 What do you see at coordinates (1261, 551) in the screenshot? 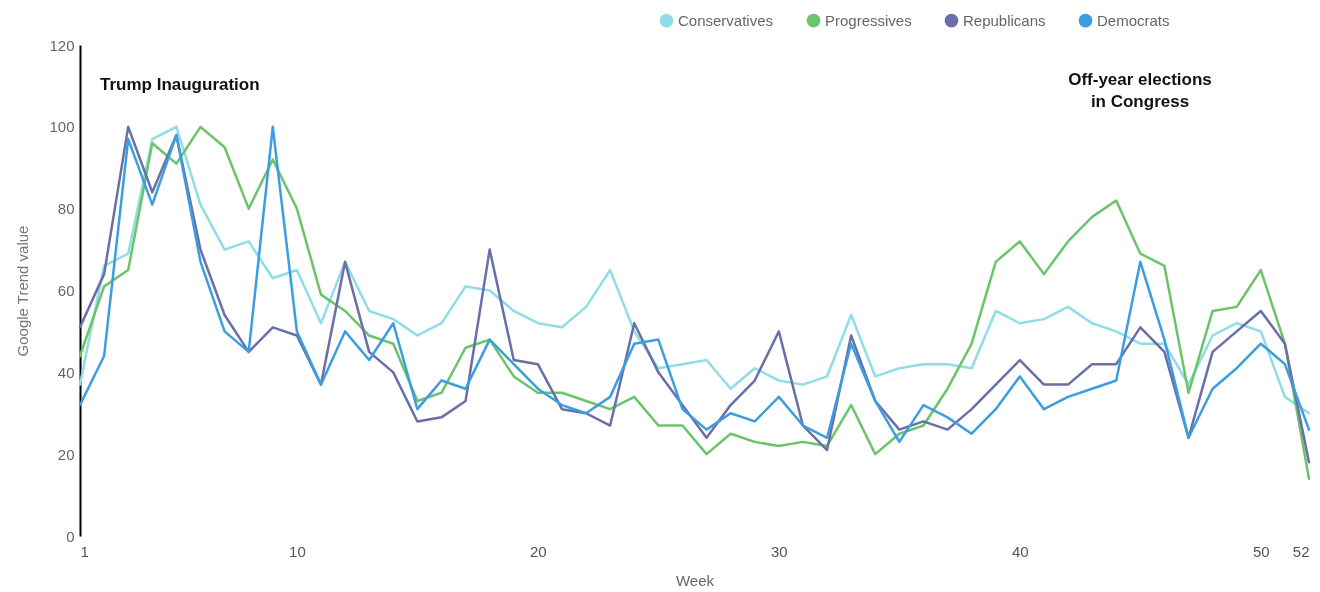
I see `x-tick-label: 50` at bounding box center [1261, 551].